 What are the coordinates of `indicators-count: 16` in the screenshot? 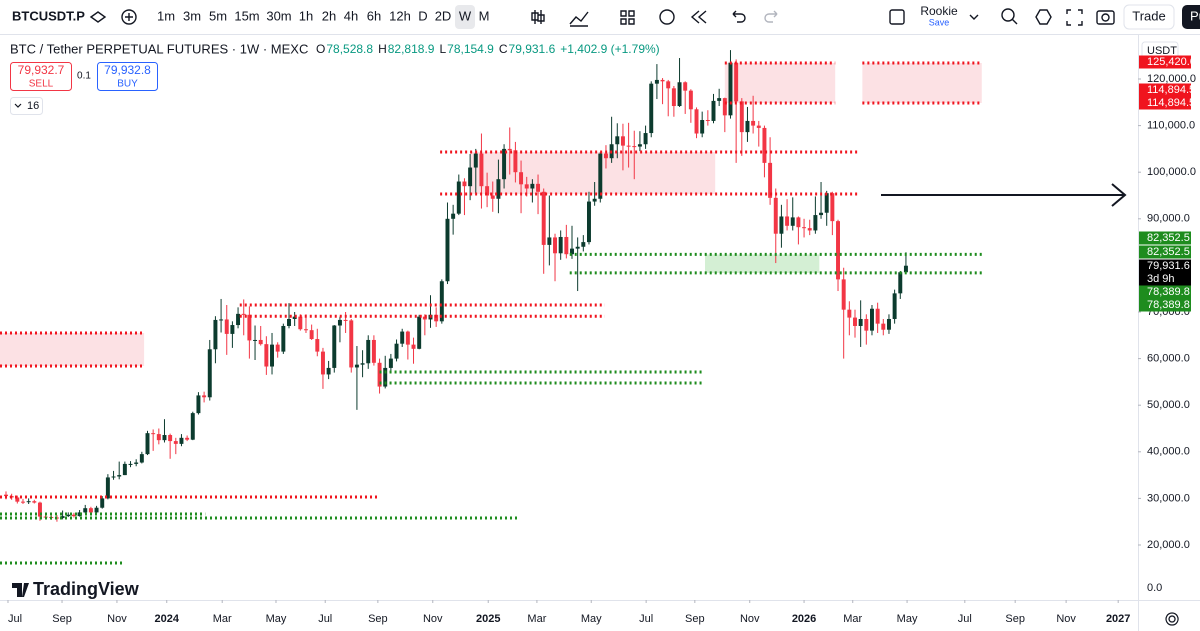 It's located at (33, 106).